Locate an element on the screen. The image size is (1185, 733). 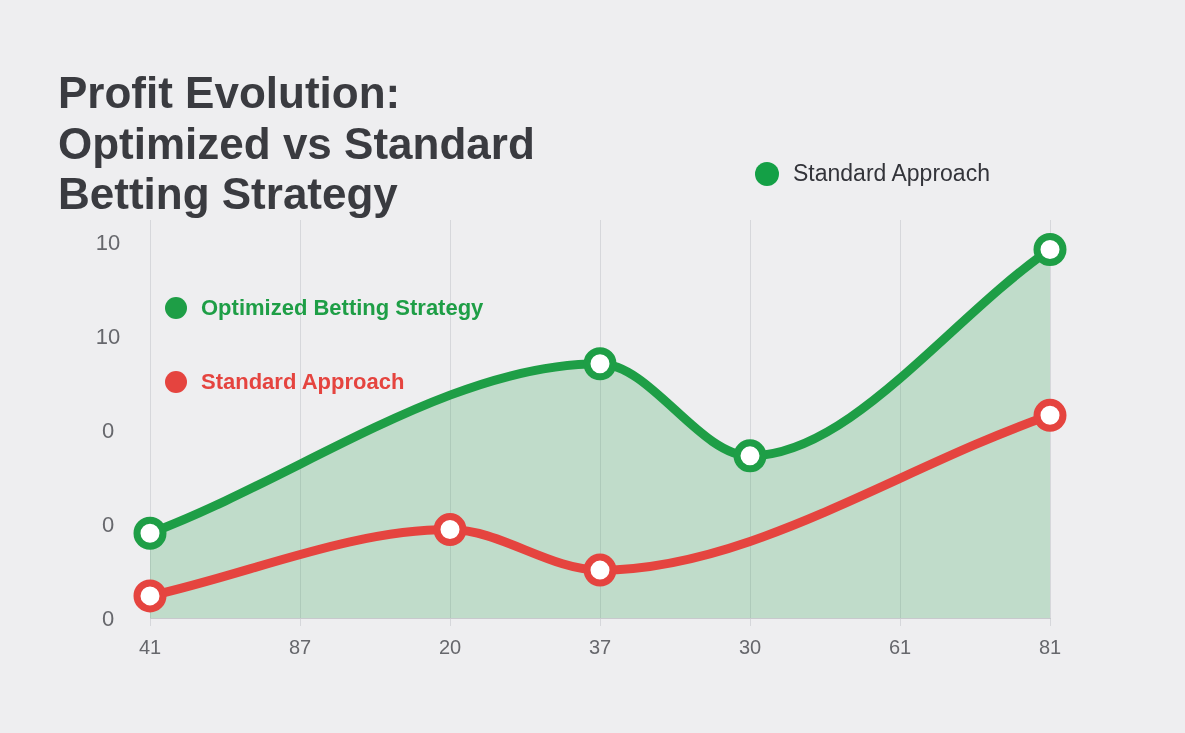
x-tick-label: 81 is located at coordinates (1050, 646).